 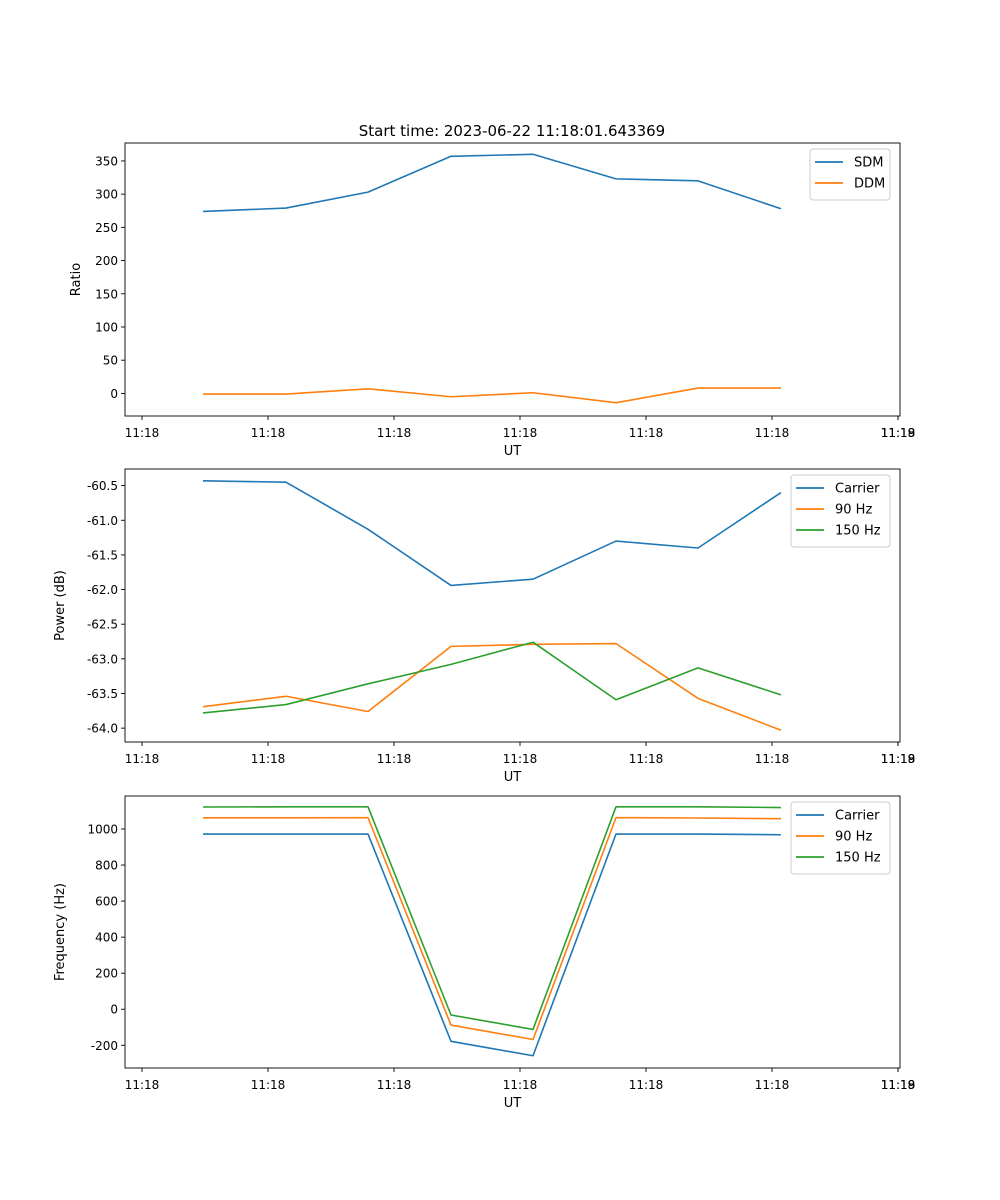 I want to click on y-tick-label: 250, so click(x=106, y=228).